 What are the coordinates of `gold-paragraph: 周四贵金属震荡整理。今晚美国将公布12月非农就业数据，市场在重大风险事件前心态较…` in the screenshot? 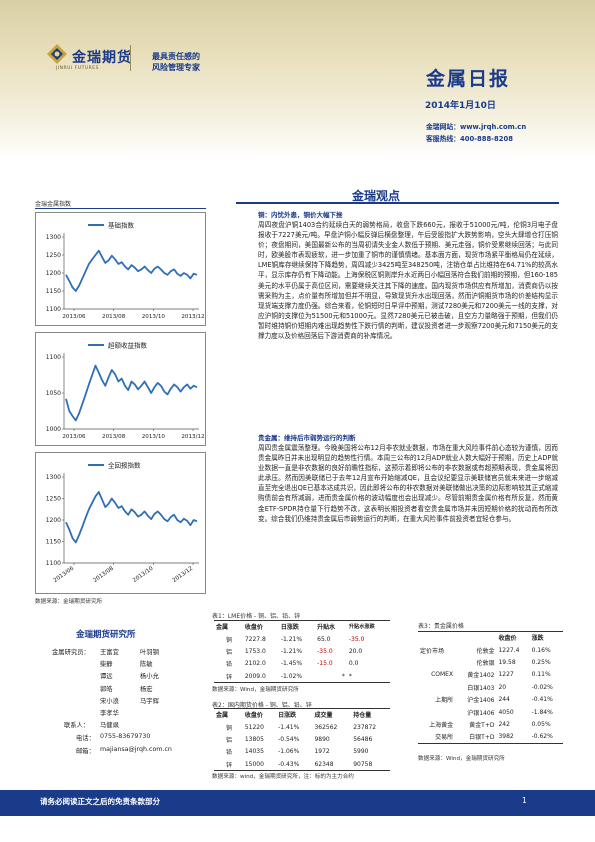 It's located at (408, 483).